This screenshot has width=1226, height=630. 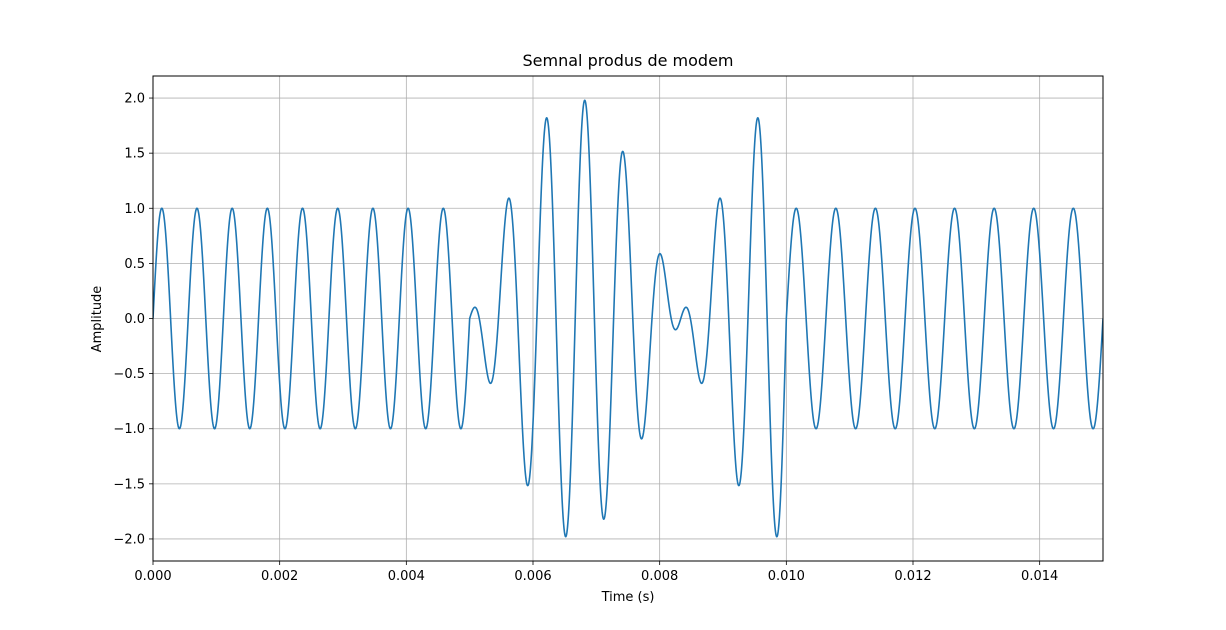 What do you see at coordinates (134, 319) in the screenshot?
I see `y-tick-label: 0.0` at bounding box center [134, 319].